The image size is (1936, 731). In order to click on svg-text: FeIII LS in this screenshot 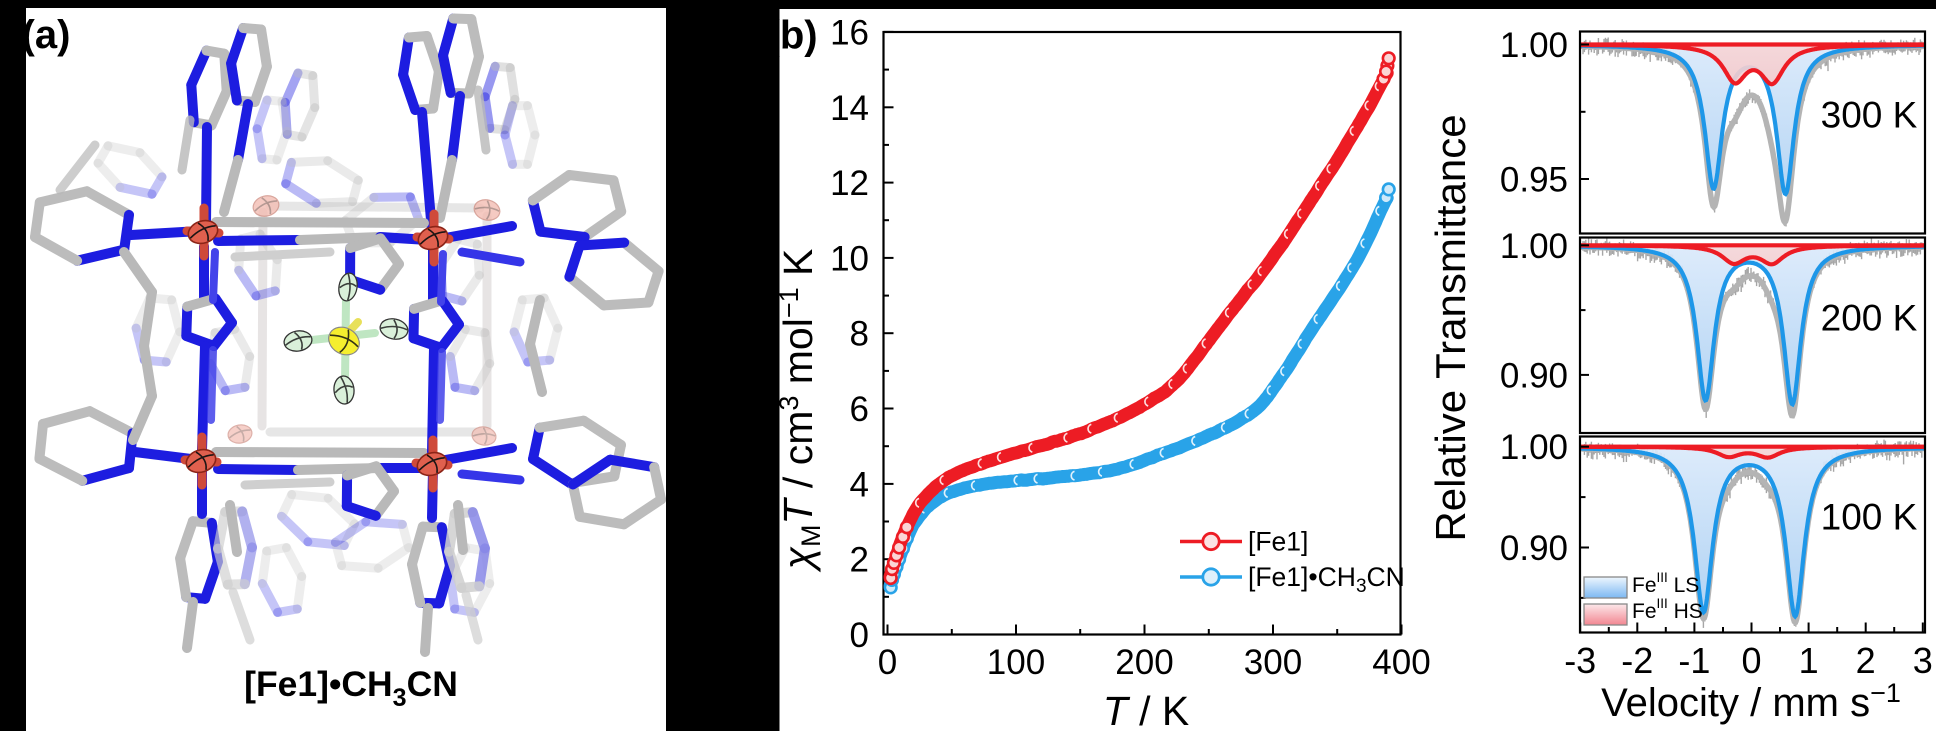, I will do `click(1665, 583)`.